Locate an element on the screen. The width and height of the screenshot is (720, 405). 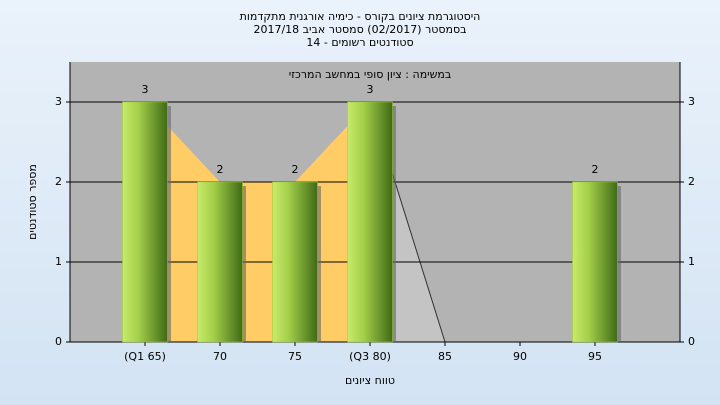
x-tick-label: (Q1 65) is located at coordinates (145, 356).